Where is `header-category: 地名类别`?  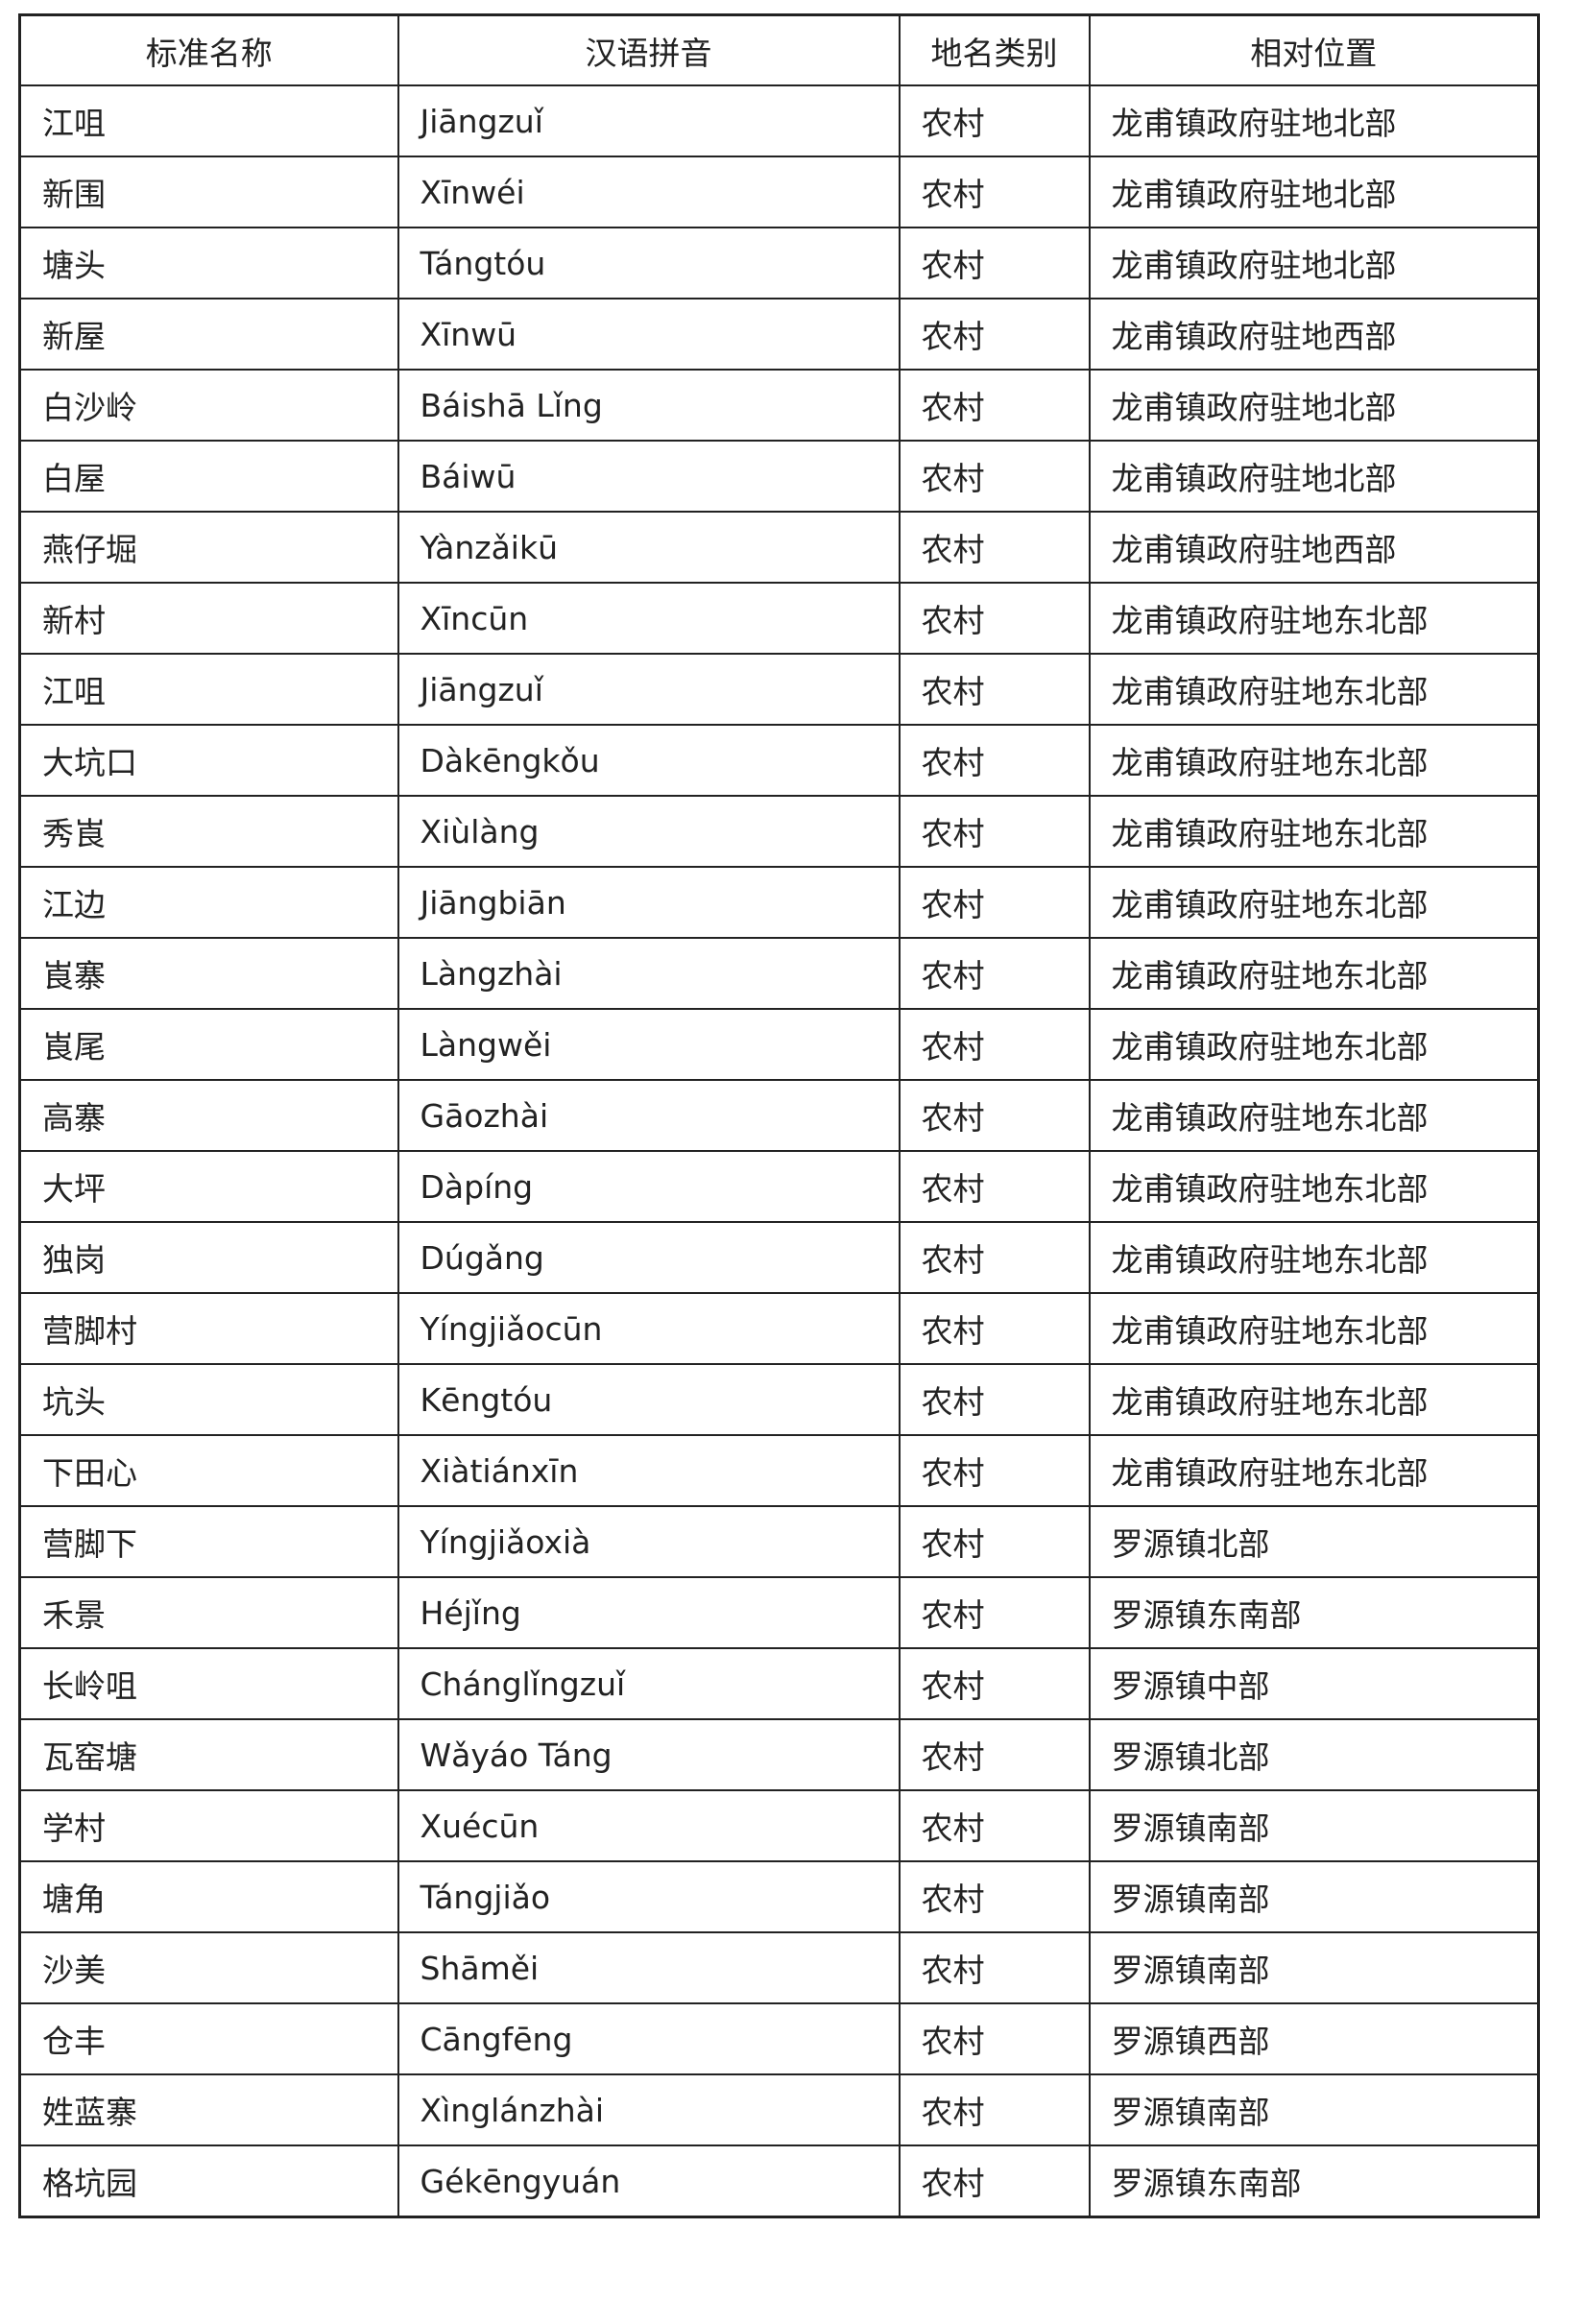 header-category: 地名类别 is located at coordinates (994, 49).